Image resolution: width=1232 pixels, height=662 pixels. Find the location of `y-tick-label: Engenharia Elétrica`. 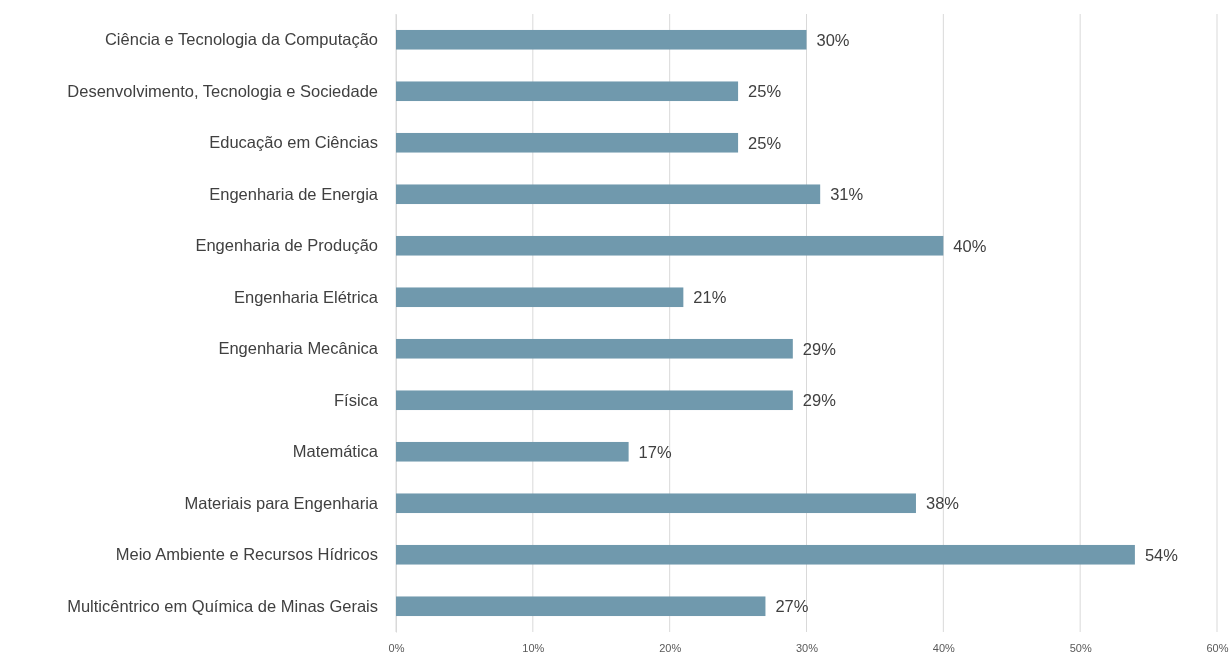

y-tick-label: Engenharia Elétrica is located at coordinates (306, 296).